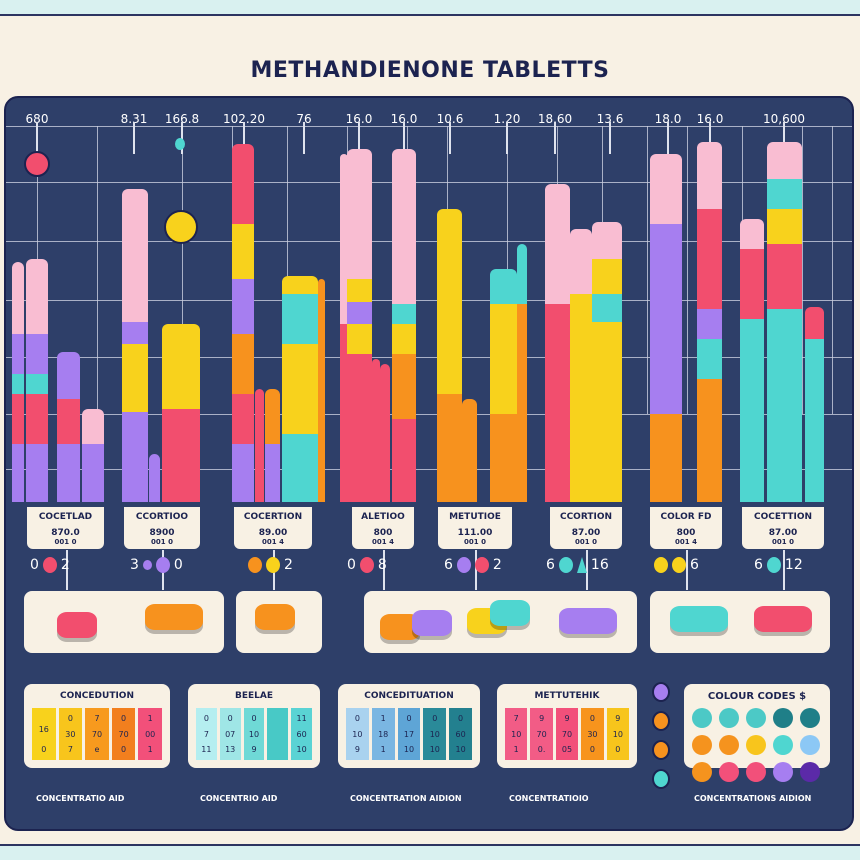  What do you see at coordinates (366, 565) in the screenshot?
I see `dot-red` at bounding box center [366, 565].